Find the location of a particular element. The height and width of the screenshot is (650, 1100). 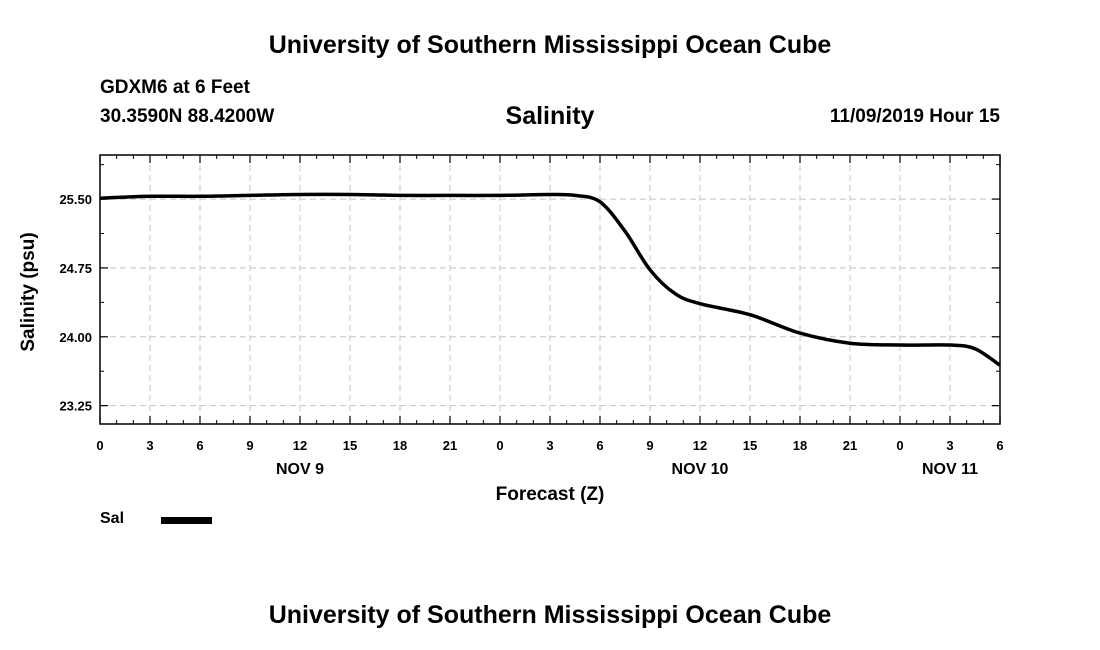

day-label: NOV 9 is located at coordinates (300, 469).